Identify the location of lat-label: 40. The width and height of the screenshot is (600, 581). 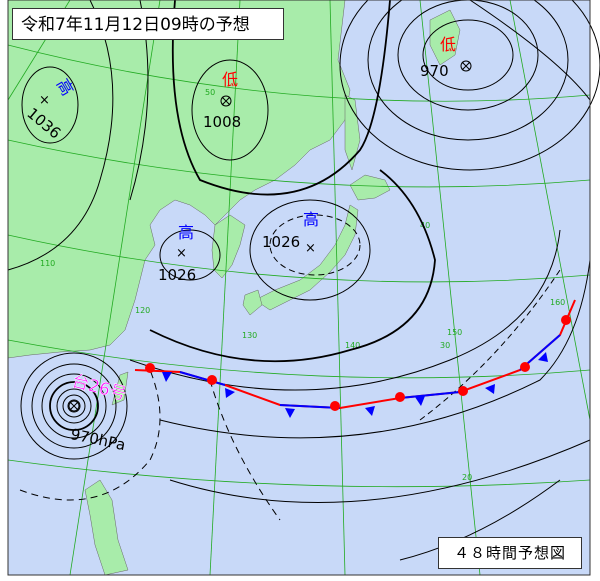
(425, 225).